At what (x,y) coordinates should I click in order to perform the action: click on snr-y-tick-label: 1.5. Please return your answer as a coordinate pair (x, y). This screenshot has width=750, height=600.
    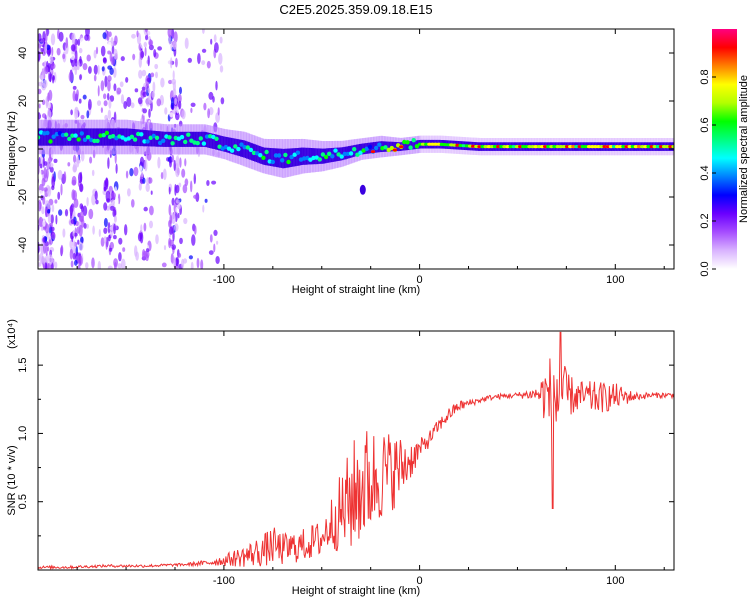
    Looking at the image, I should click on (23, 364).